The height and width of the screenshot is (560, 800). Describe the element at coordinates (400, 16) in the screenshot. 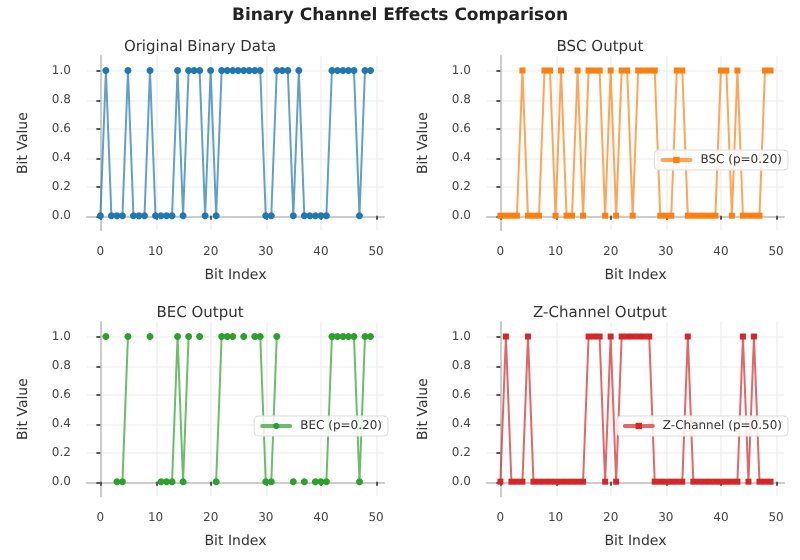

I see `text: Binary Channel Effects Comparison` at that location.